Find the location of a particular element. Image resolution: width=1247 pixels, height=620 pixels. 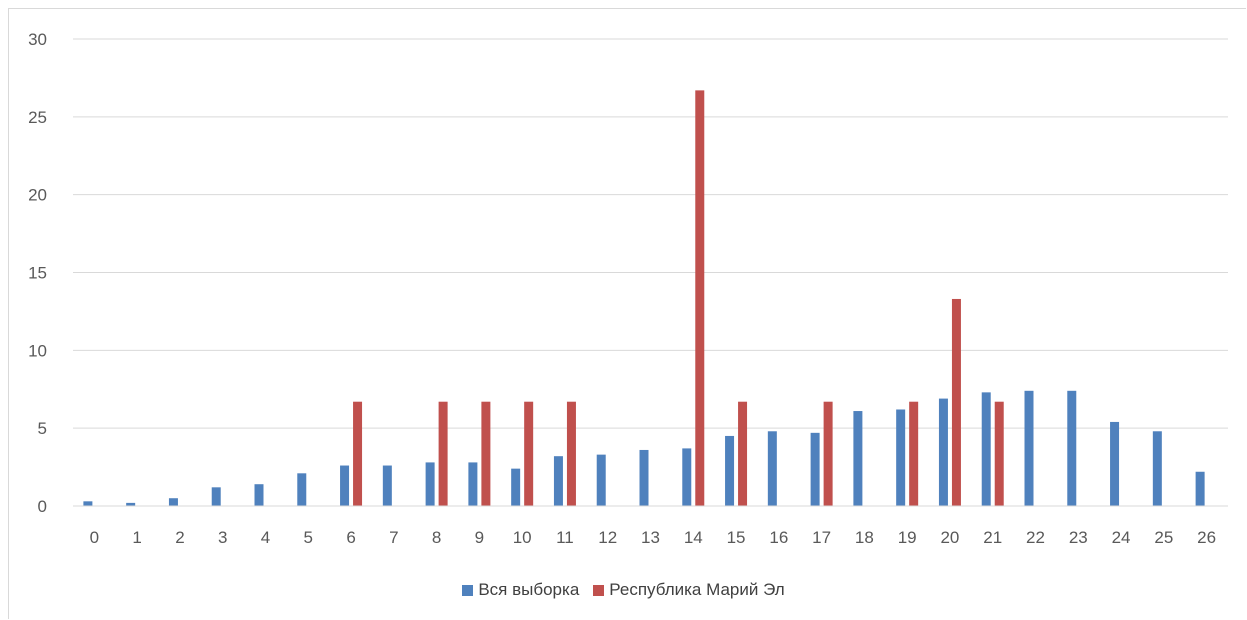

x-tick-label: 20 is located at coordinates (949, 537).